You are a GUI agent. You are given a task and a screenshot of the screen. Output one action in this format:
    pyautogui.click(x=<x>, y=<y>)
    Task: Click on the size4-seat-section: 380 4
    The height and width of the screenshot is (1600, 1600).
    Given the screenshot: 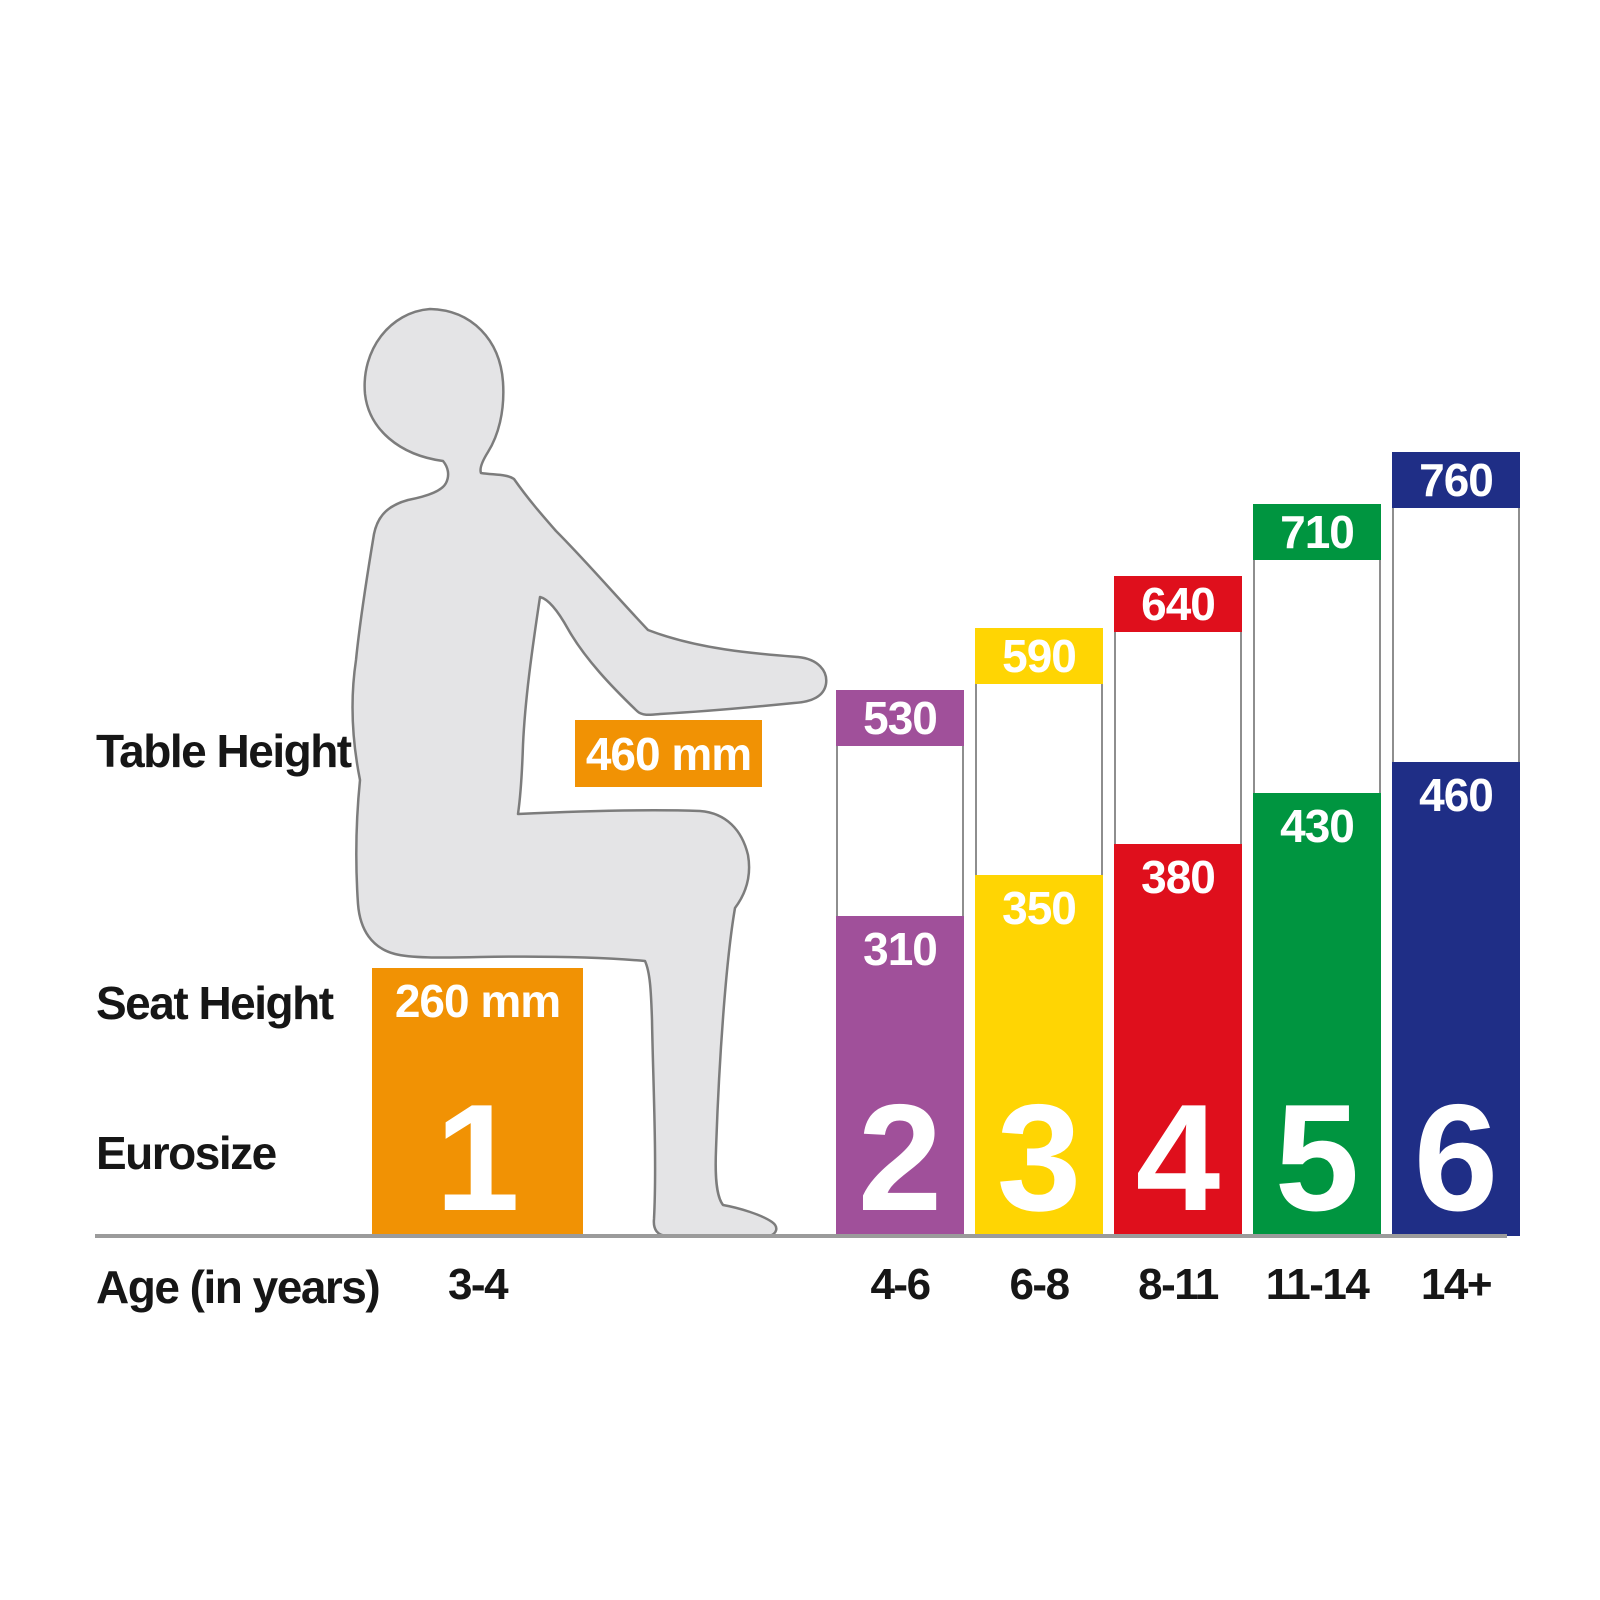 What is the action you would take?
    pyautogui.click(x=1178, y=1040)
    